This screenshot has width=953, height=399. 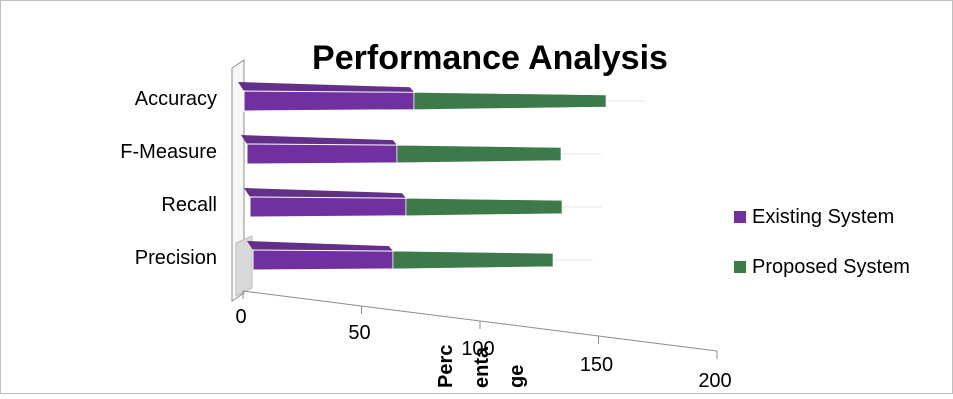 I want to click on category-label: Accuracy, so click(x=176, y=99).